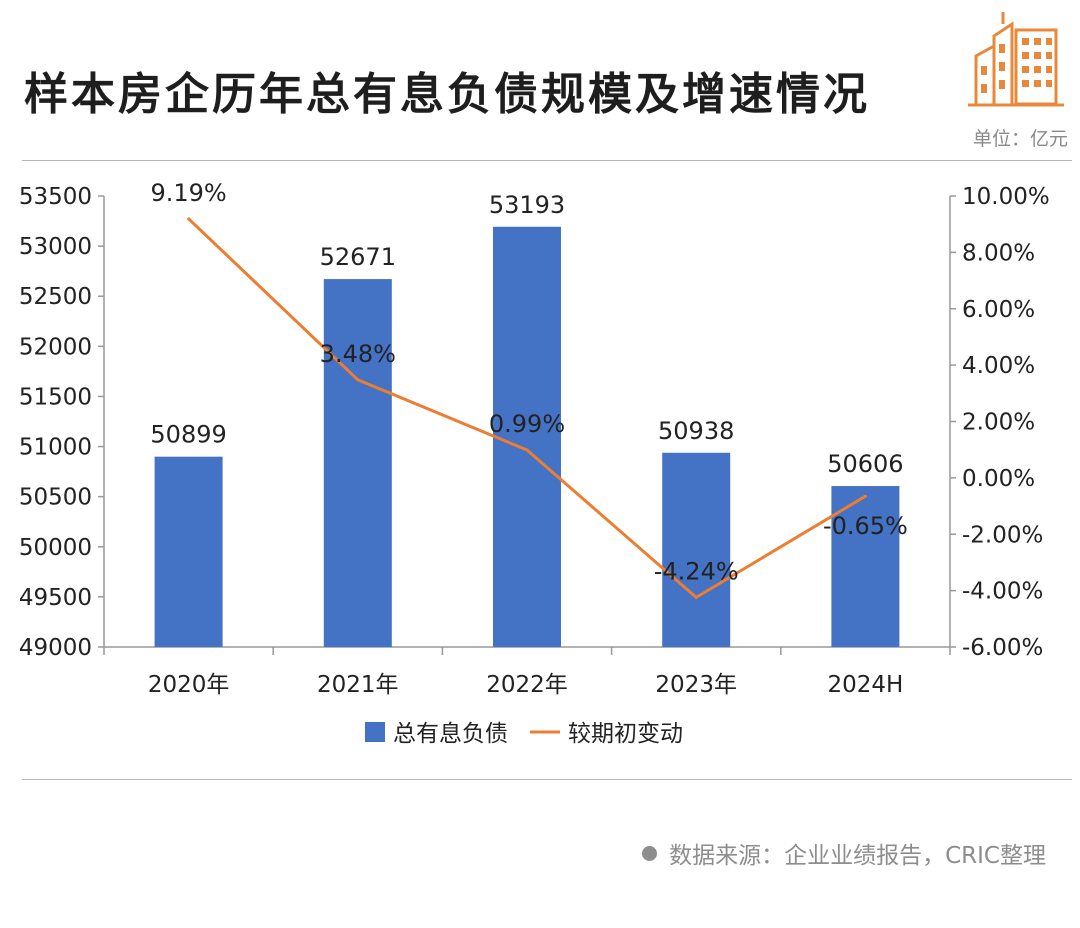 This screenshot has height=928, width=1080. Describe the element at coordinates (998, 366) in the screenshot. I see `y-right-tick-label: 4.00%` at that location.